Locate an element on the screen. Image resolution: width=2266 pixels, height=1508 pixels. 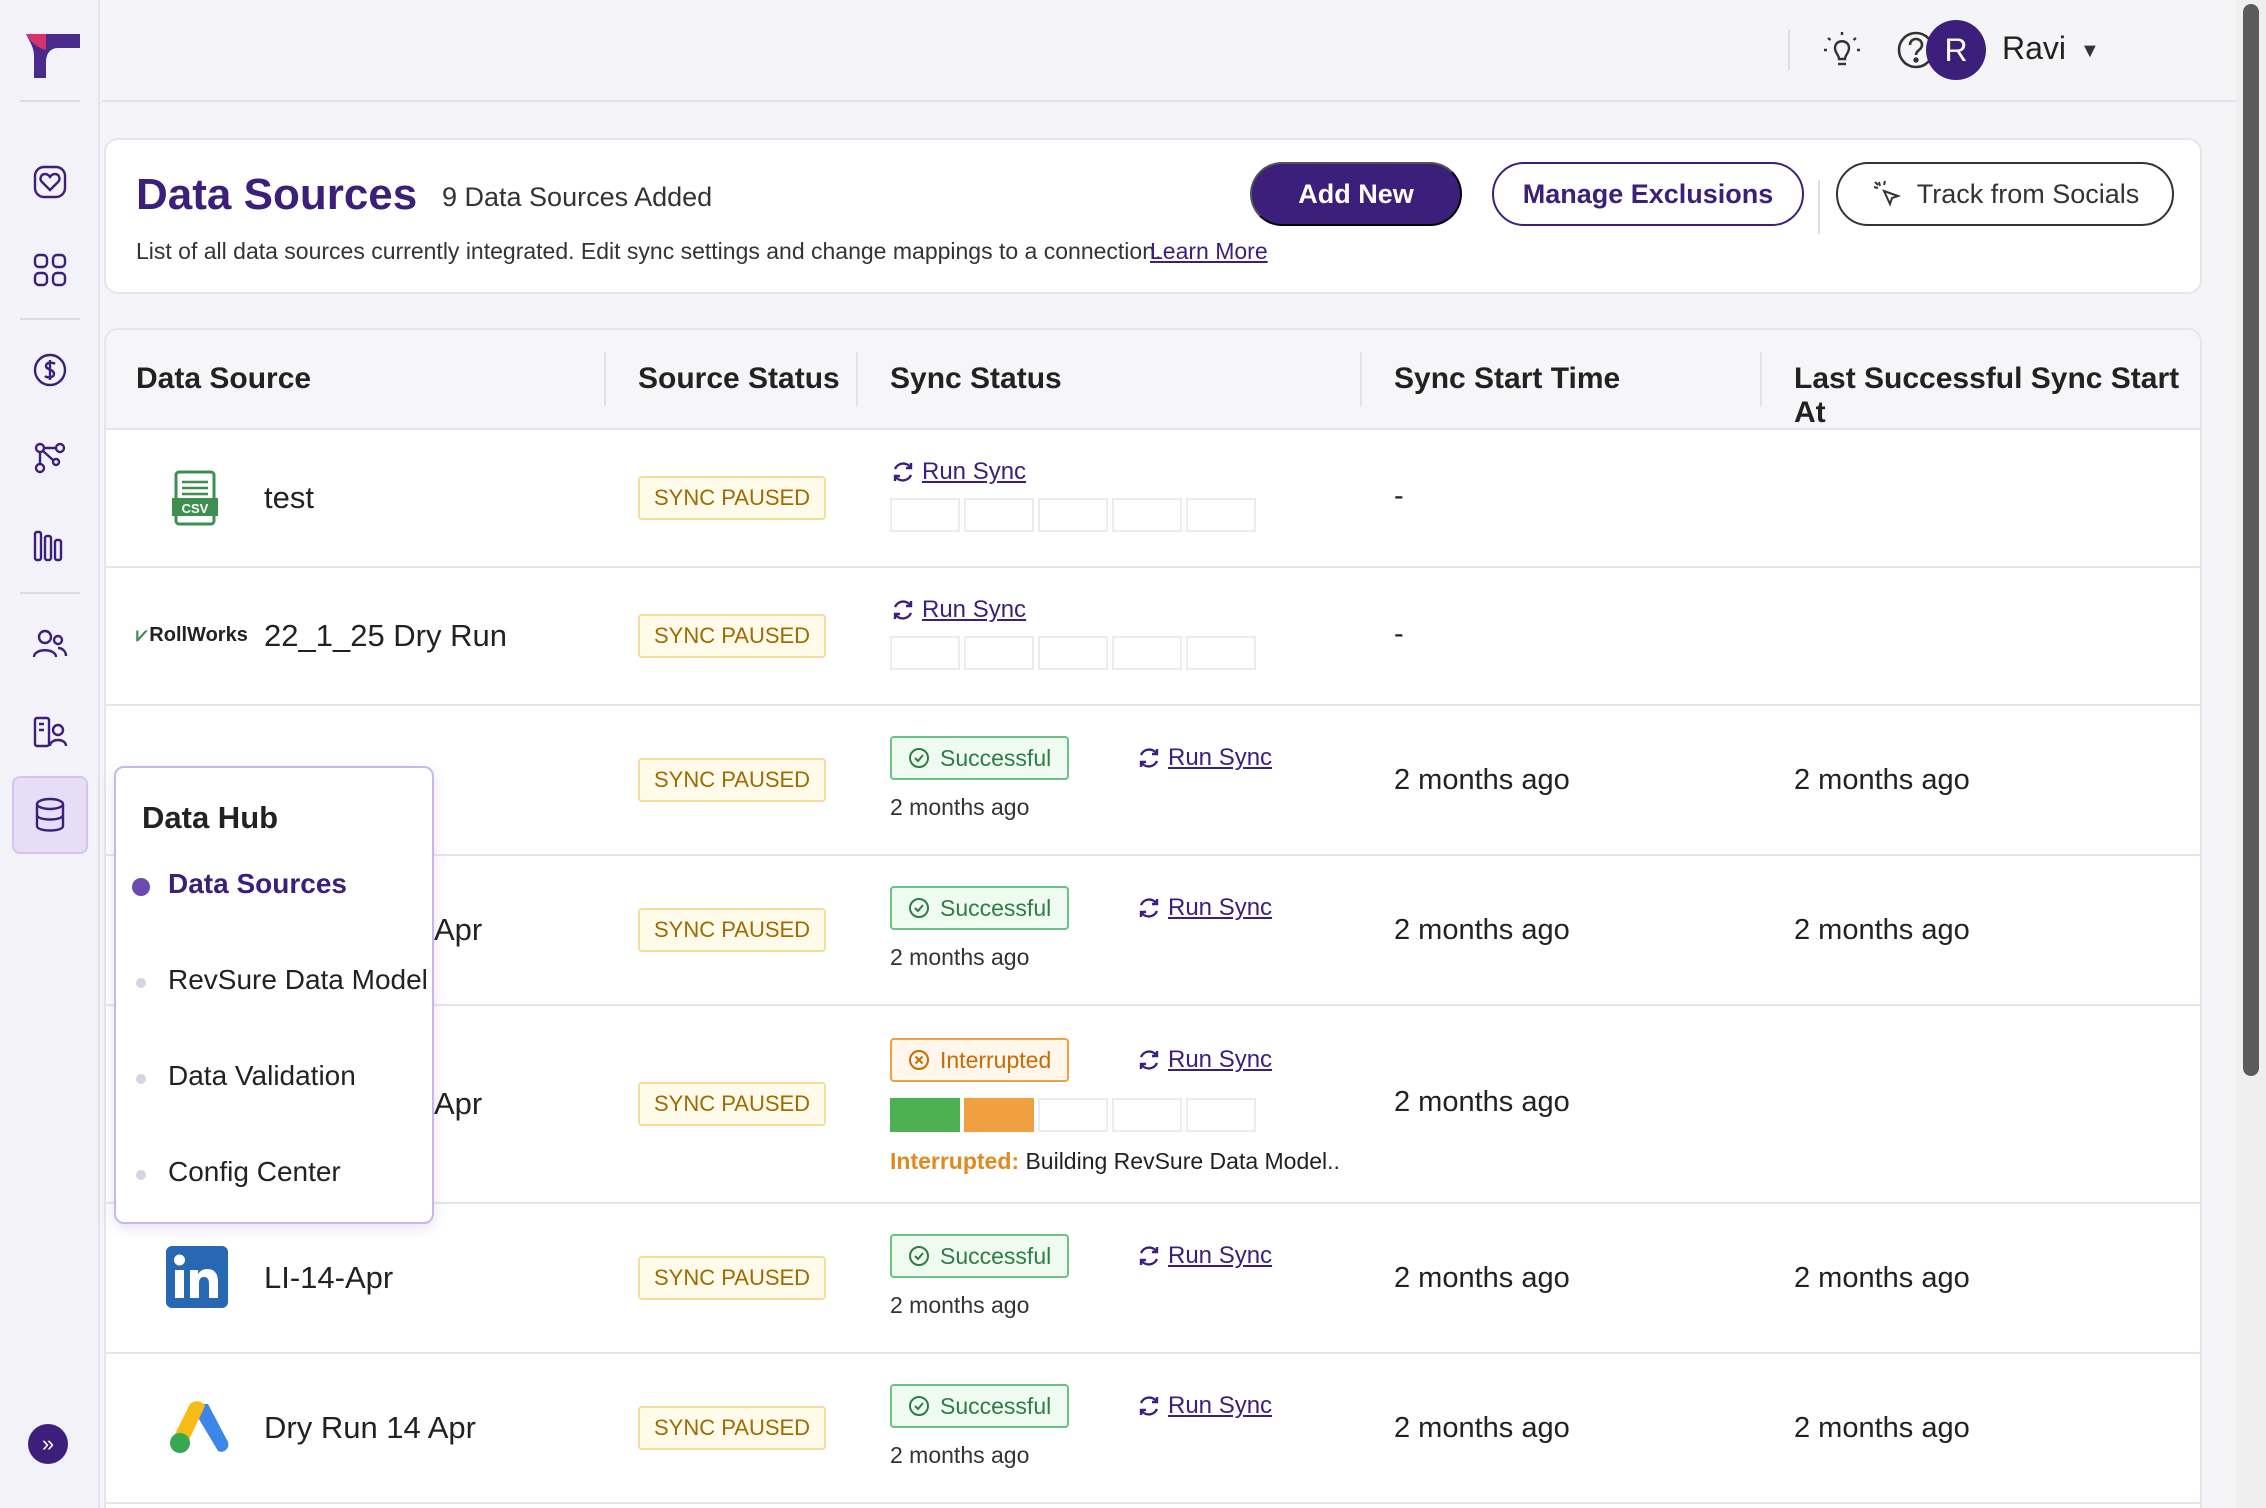
data-source-name: LI-14-Apr is located at coordinates (329, 1277).